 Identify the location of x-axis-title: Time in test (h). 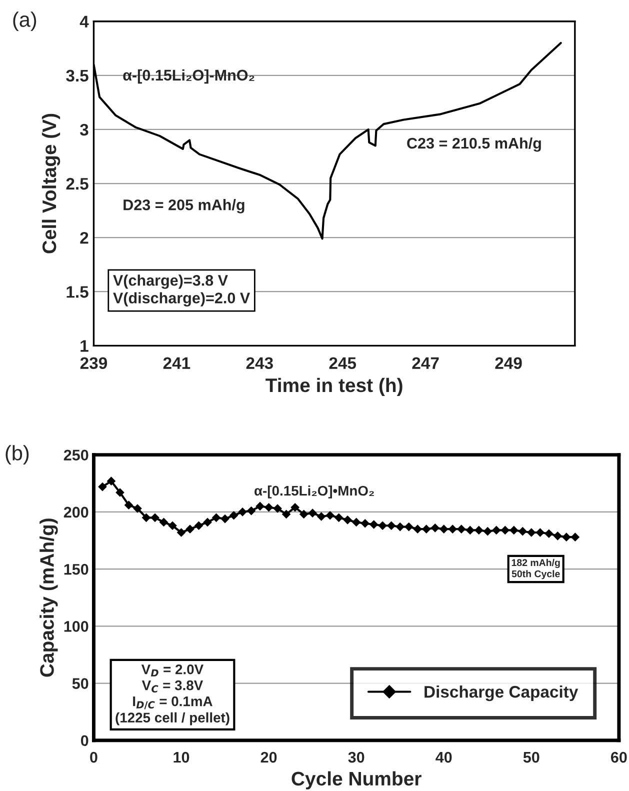
(334, 387).